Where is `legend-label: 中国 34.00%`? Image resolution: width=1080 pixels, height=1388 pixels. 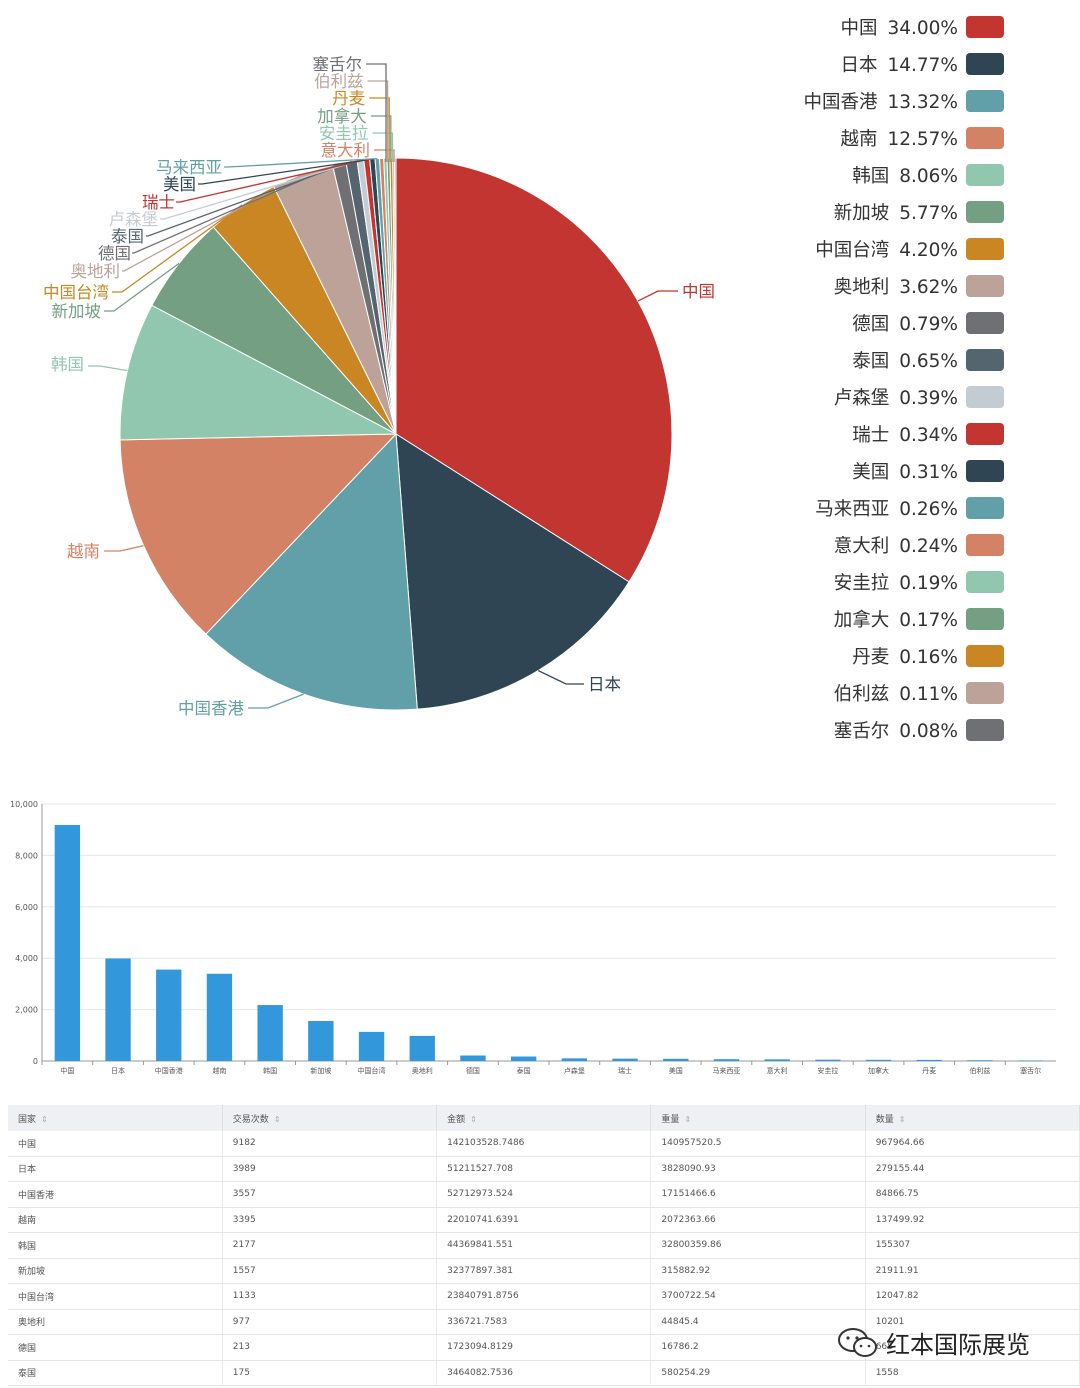 legend-label: 中国 34.00% is located at coordinates (899, 27).